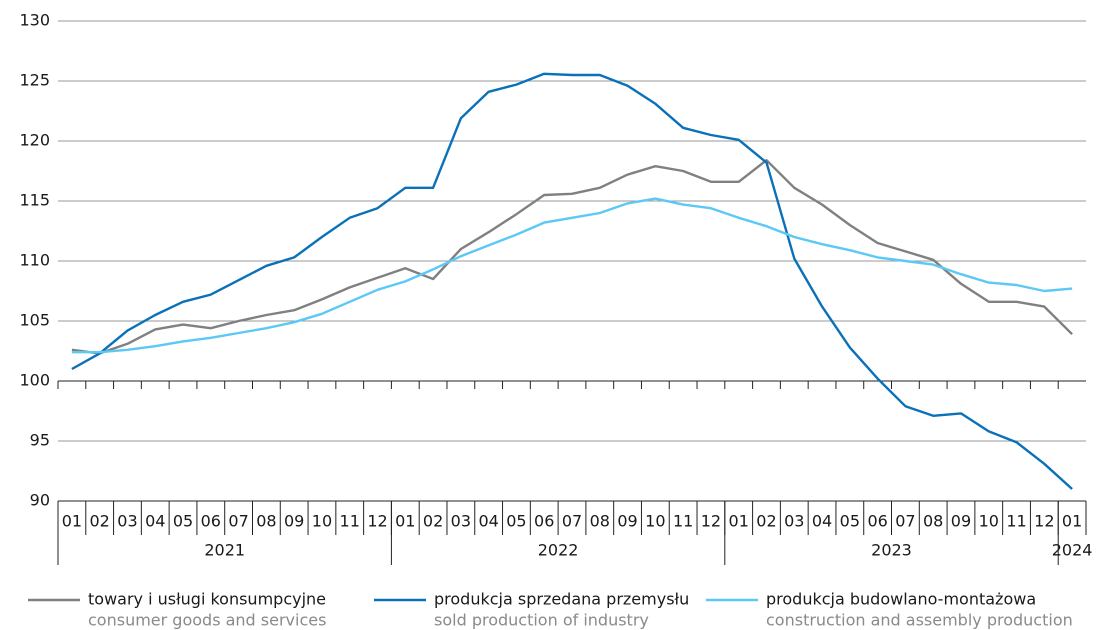 The image size is (1096, 630). What do you see at coordinates (541, 620) in the screenshot?
I see `legend-label-en: sold production of industry` at bounding box center [541, 620].